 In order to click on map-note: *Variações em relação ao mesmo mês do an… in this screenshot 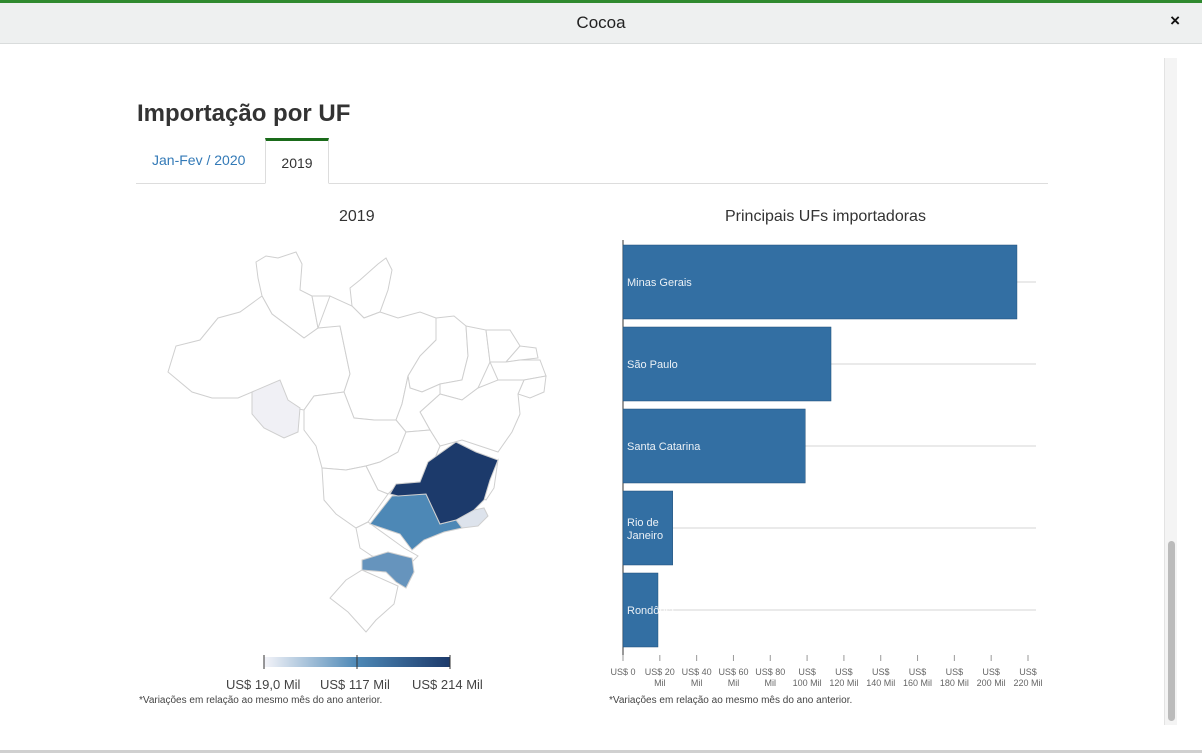, I will do `click(261, 700)`.